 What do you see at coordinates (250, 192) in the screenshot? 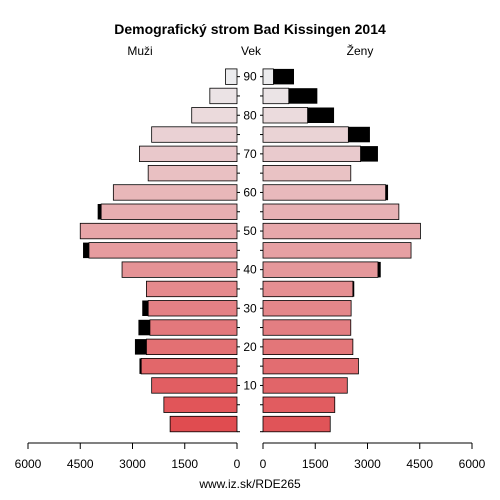
I see `age-tick-label: 60` at bounding box center [250, 192].